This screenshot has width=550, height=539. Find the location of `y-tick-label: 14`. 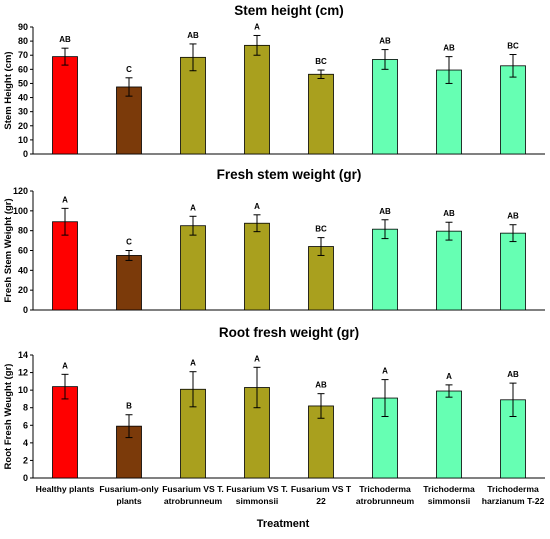

y-tick-label: 14 is located at coordinates (23, 355).